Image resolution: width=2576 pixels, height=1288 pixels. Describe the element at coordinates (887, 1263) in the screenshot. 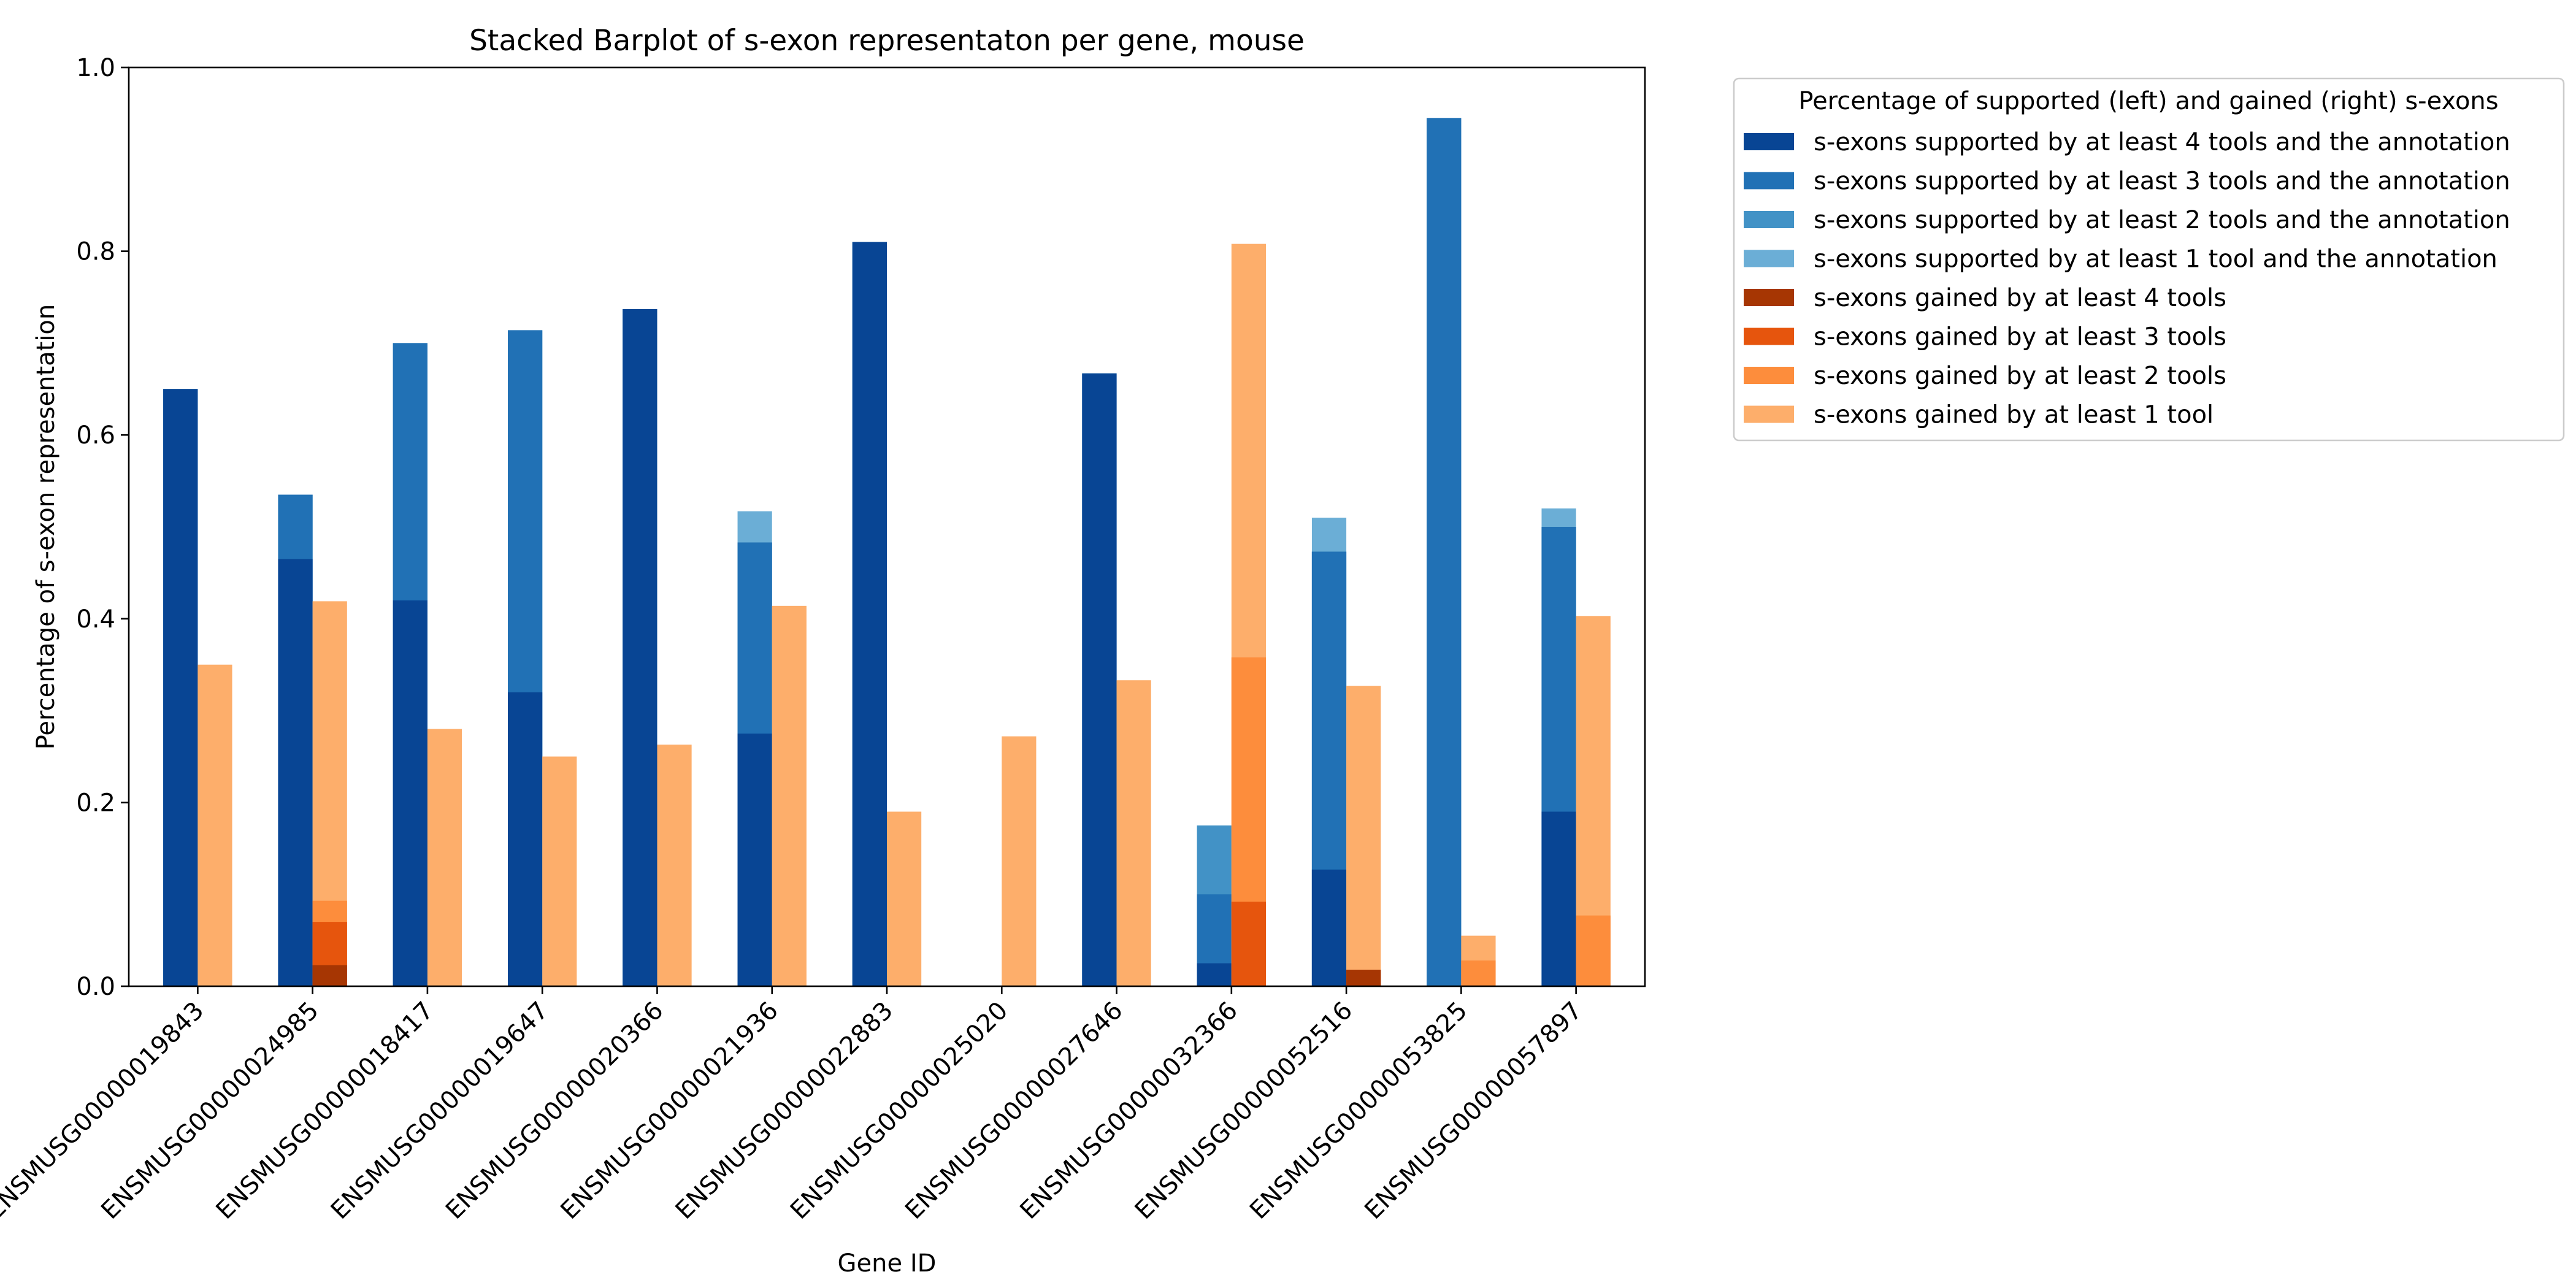

I see `x-axis-label: Gene ID` at that location.